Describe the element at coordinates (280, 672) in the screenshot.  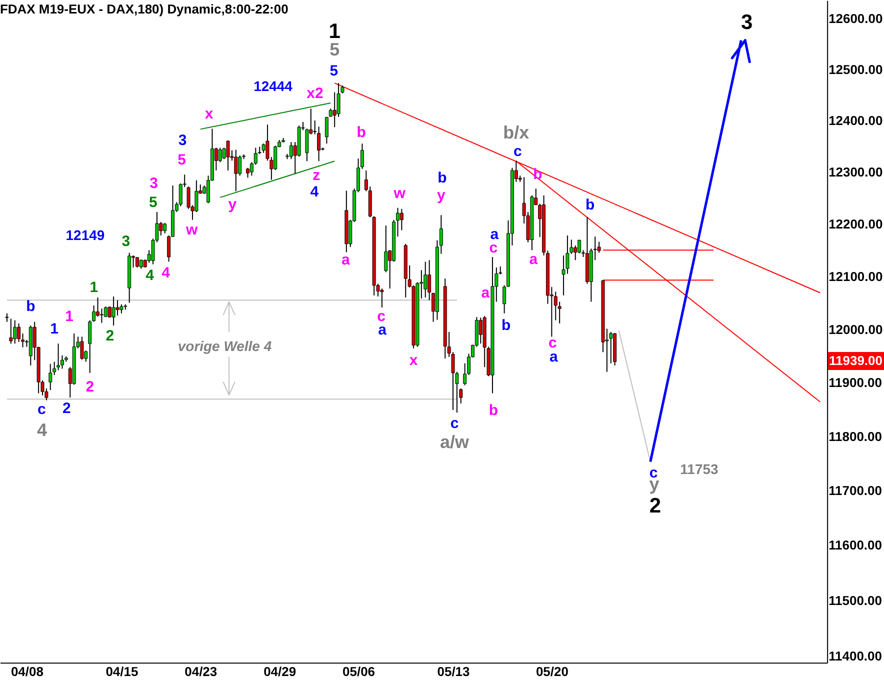
I see `x-tick-label: 04/29` at that location.